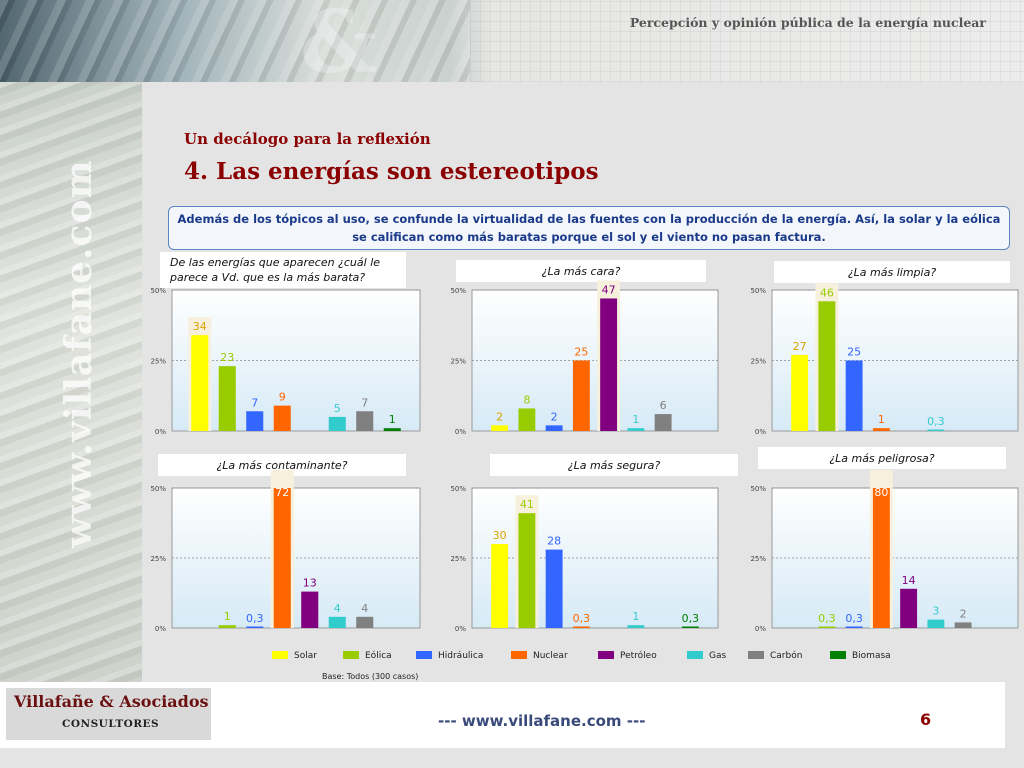  I want to click on question-label-line-2: parece a Vd. que es la más barata?, so click(267, 277).